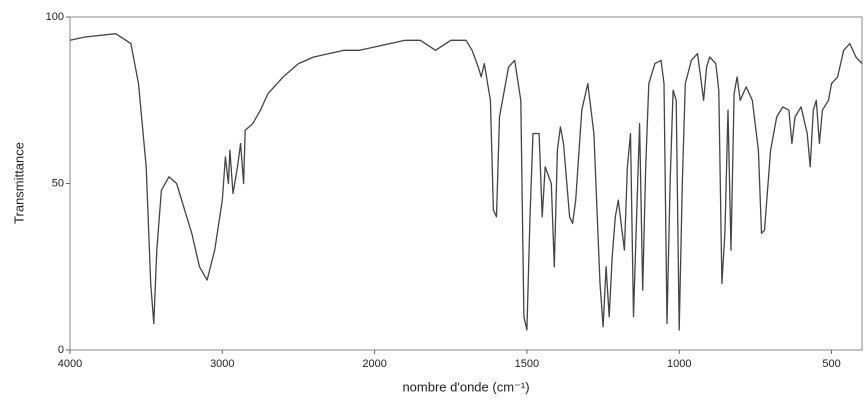 This screenshot has width=864, height=400. Describe the element at coordinates (222, 364) in the screenshot. I see `x-tick-label: 3000` at that location.